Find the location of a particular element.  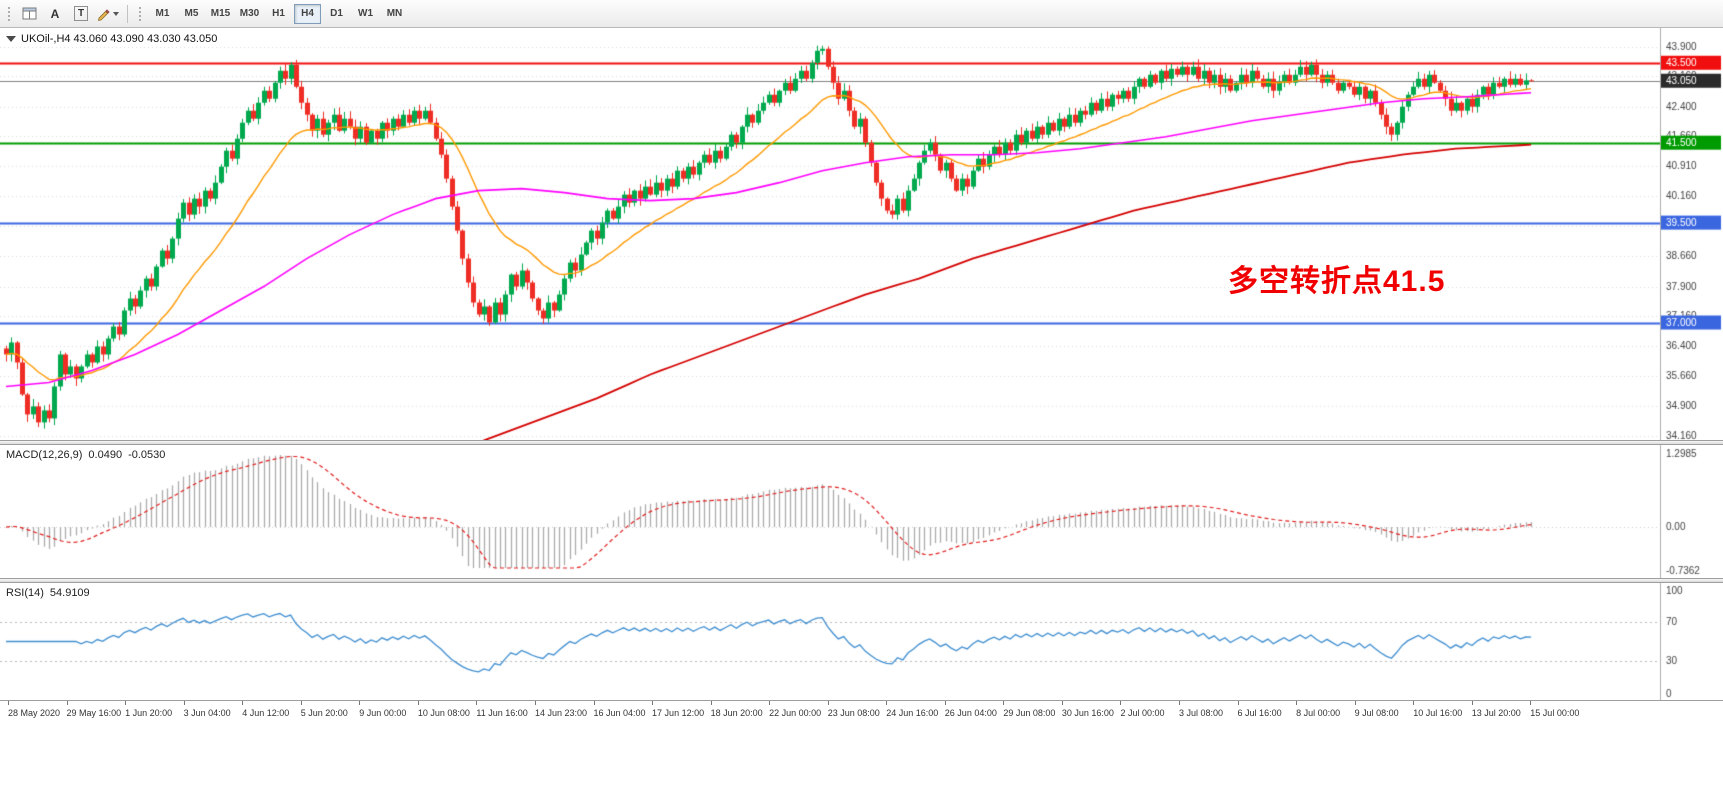

one-click-trading-toggle-icon is located at coordinates (11, 39).